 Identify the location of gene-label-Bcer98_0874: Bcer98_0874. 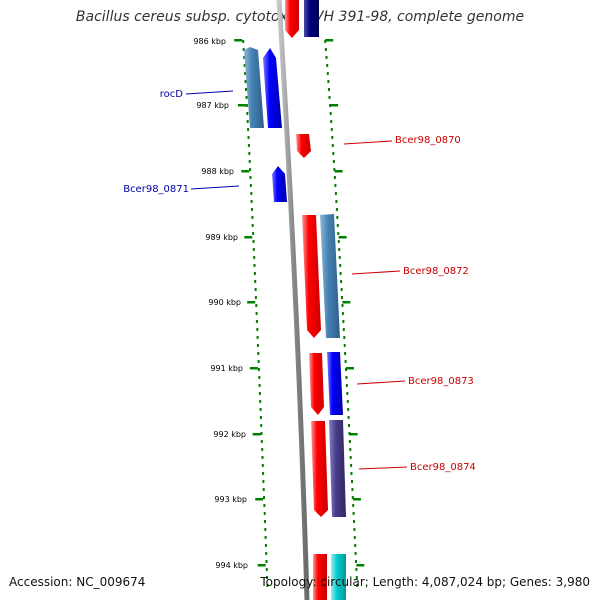
(443, 467).